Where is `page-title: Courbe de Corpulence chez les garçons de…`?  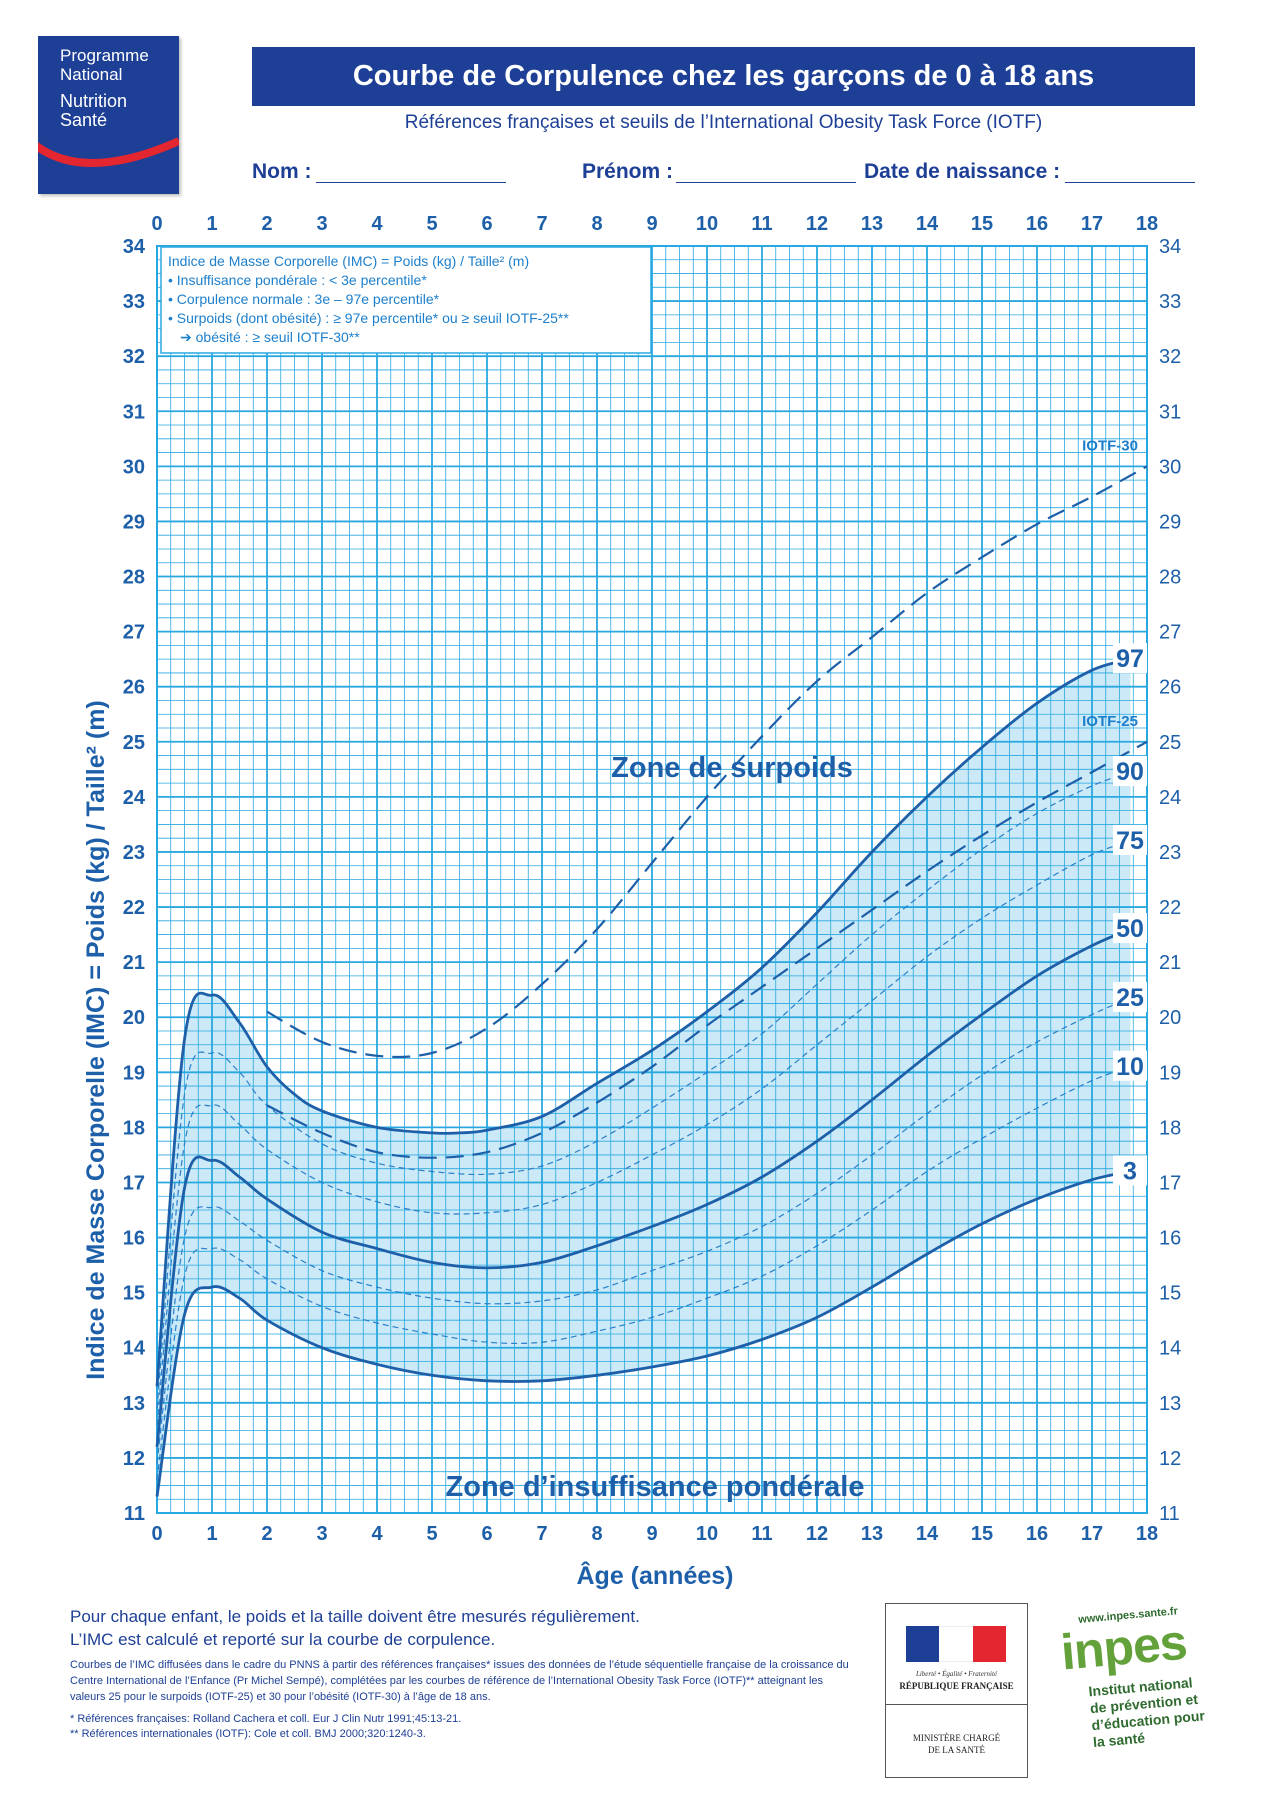
page-title: Courbe de Corpulence chez les garçons de… is located at coordinates (723, 76).